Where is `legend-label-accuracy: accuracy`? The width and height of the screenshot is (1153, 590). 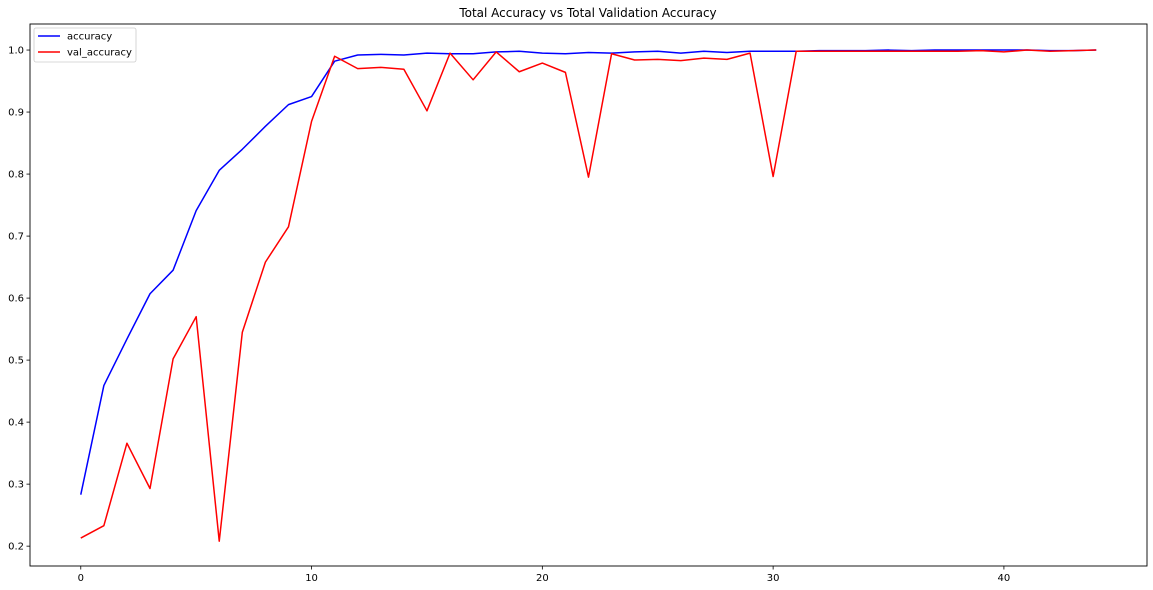
legend-label-accuracy: accuracy is located at coordinates (89, 37).